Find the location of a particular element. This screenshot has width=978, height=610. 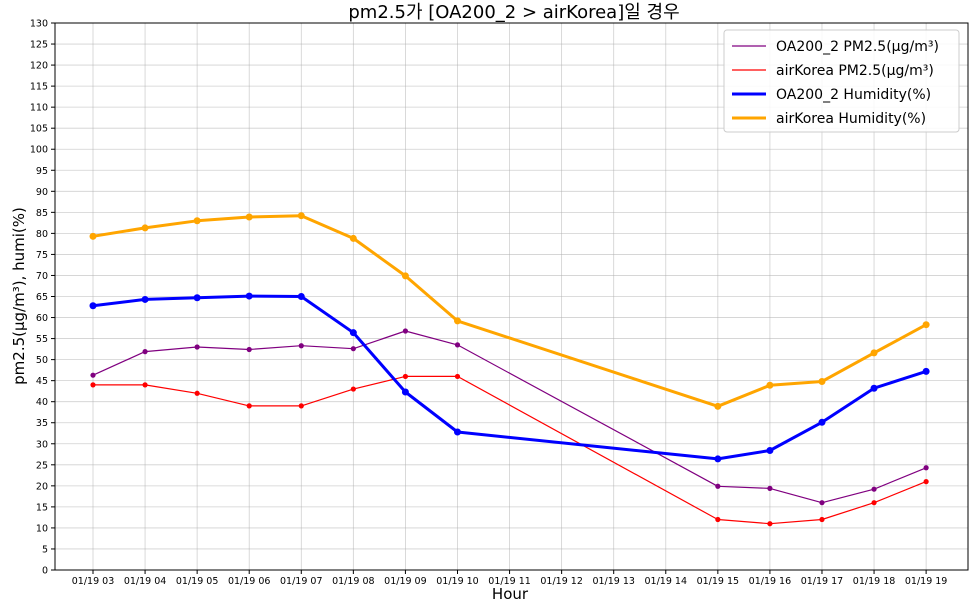

legend-label-1: OA200_2 PM2.5(μg/m³) is located at coordinates (857, 47).